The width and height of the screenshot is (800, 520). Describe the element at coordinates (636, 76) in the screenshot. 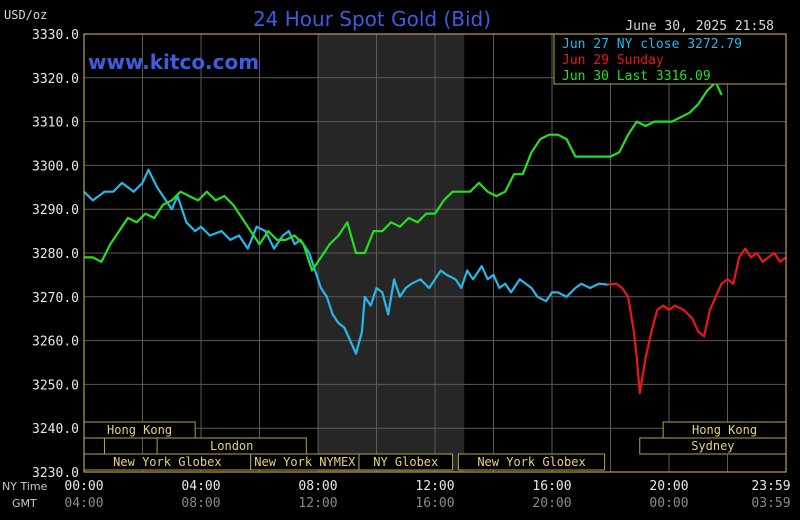

I see `legend-entry: Jun 30 Last 3316.09` at that location.